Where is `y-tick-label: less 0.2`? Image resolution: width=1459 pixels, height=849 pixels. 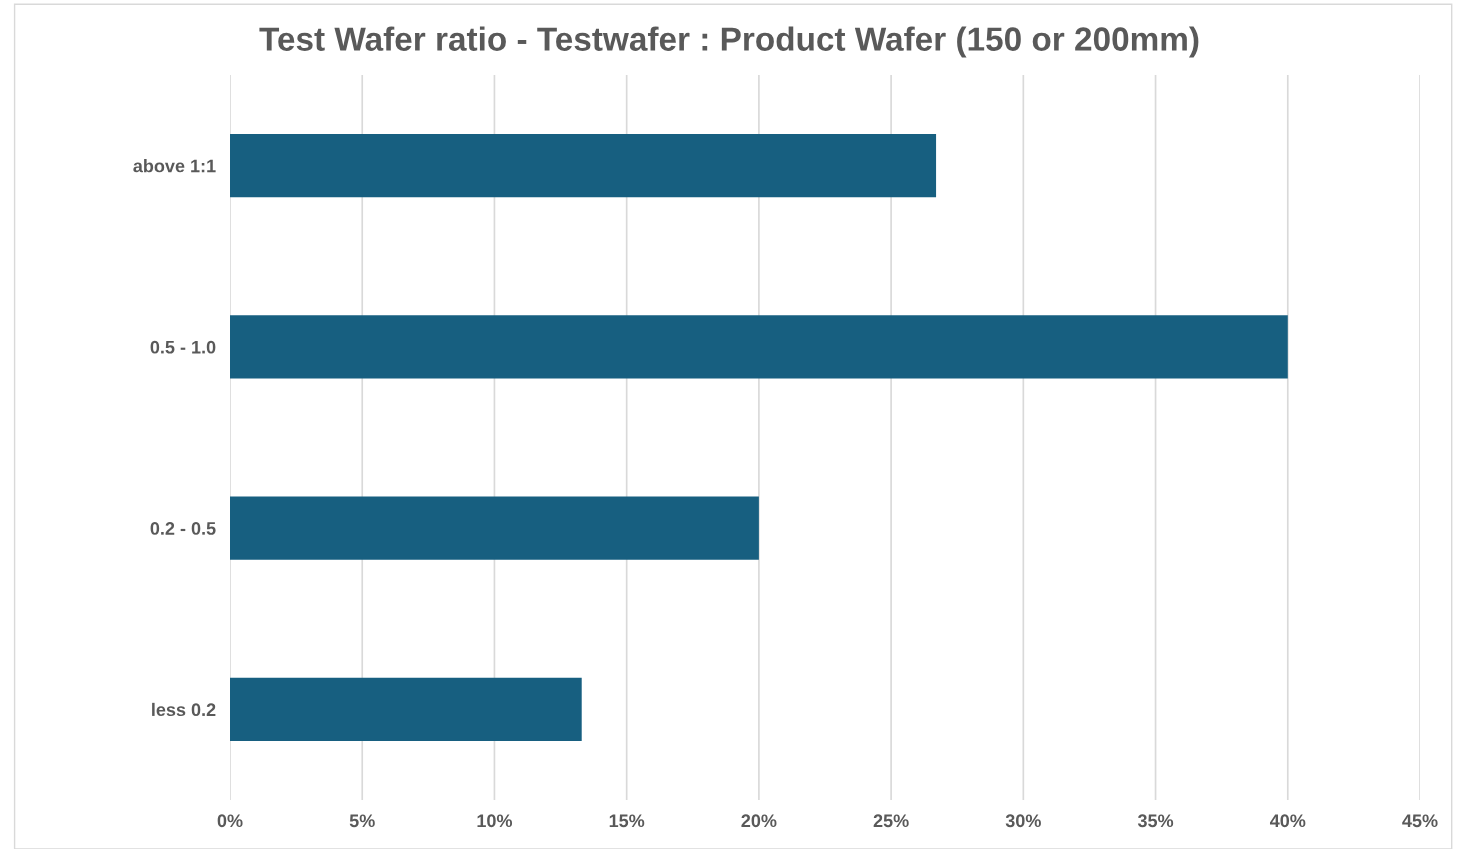
y-tick-label: less 0.2 is located at coordinates (184, 709).